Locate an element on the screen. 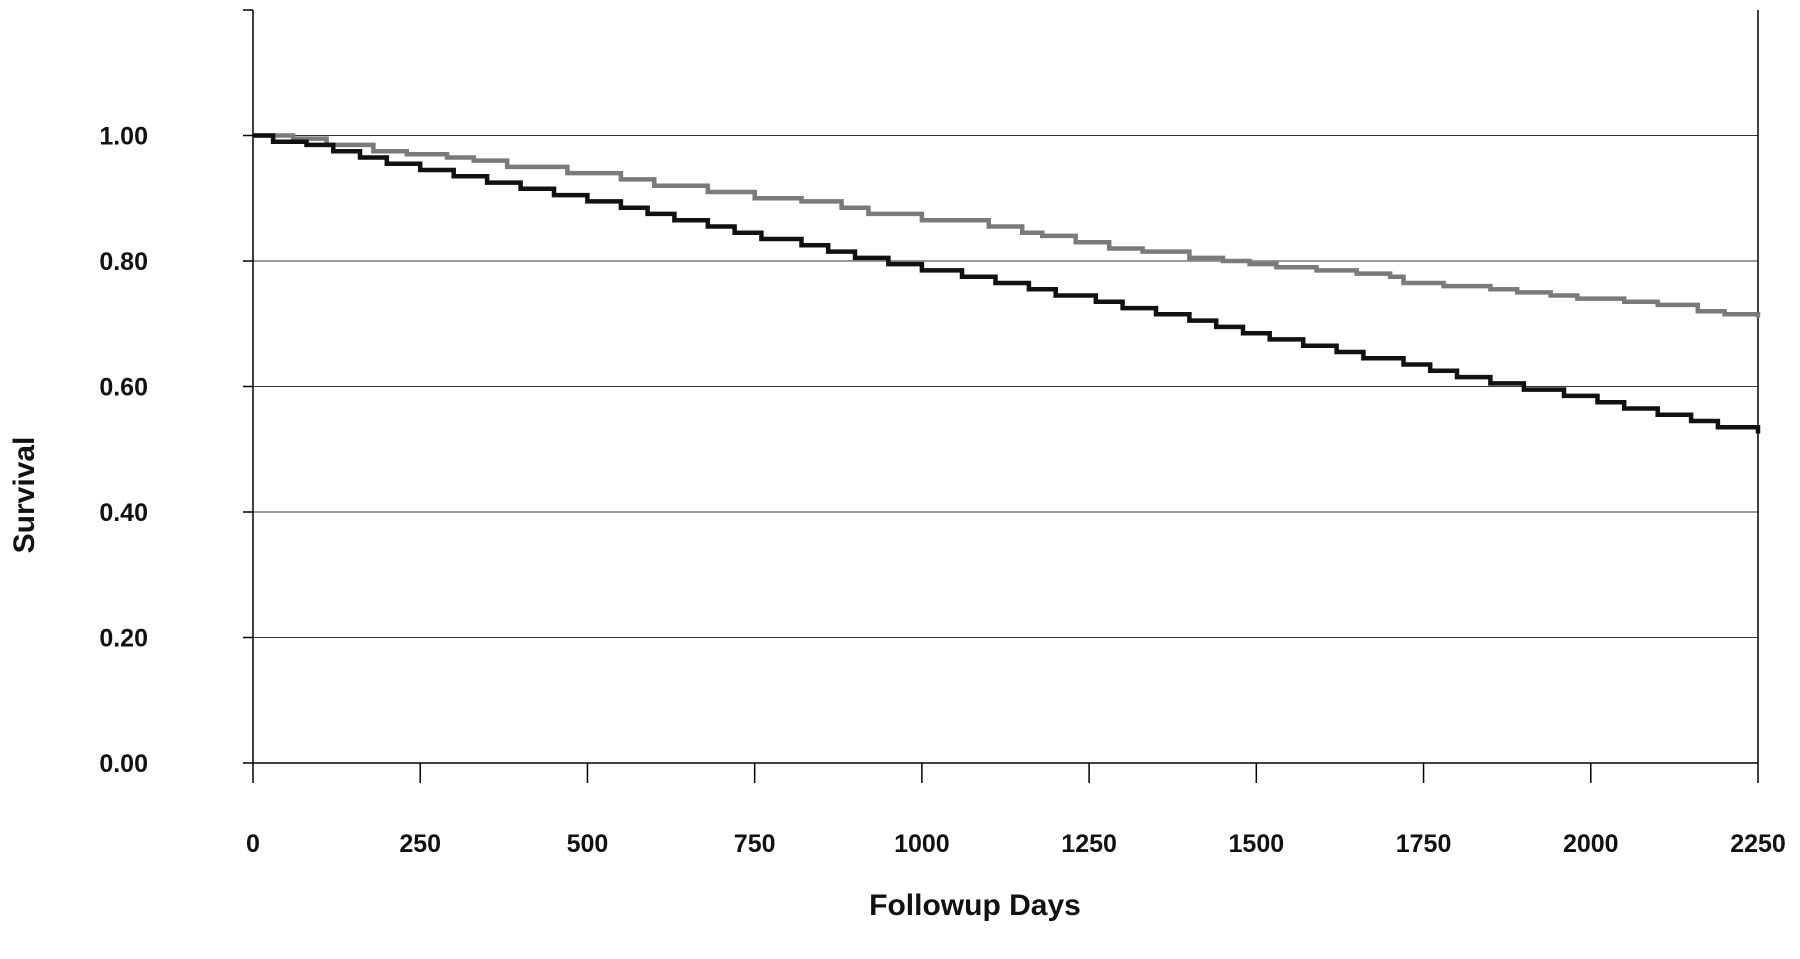  x-ticks: 0 250 500 750 1000 1250 1500 1750 2000 2250 is located at coordinates (1016, 810).